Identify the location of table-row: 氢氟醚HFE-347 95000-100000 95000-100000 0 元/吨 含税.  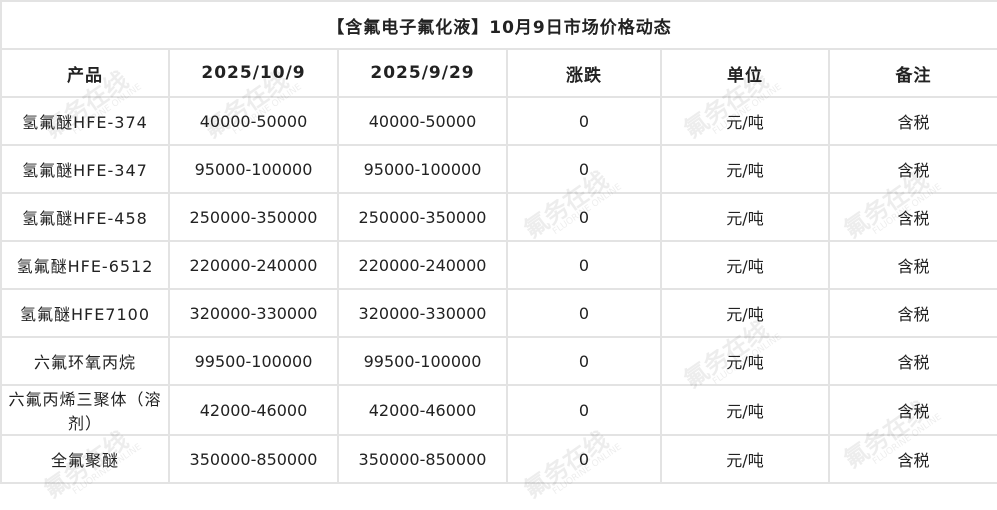
(498, 169).